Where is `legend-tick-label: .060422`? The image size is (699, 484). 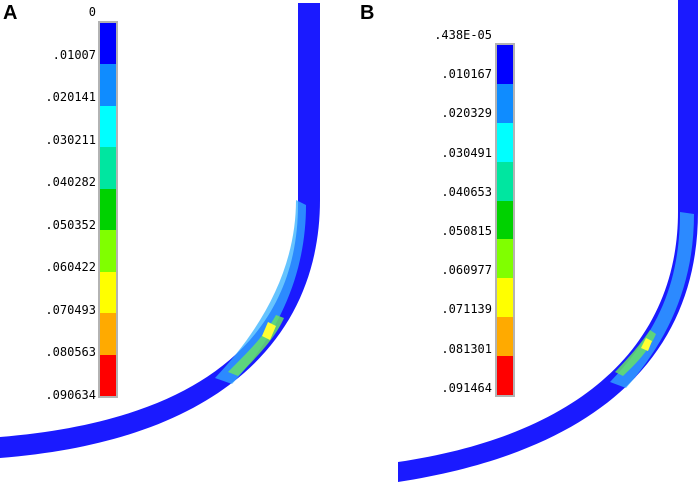
legend-tick-label: .060422 is located at coordinates (70, 267).